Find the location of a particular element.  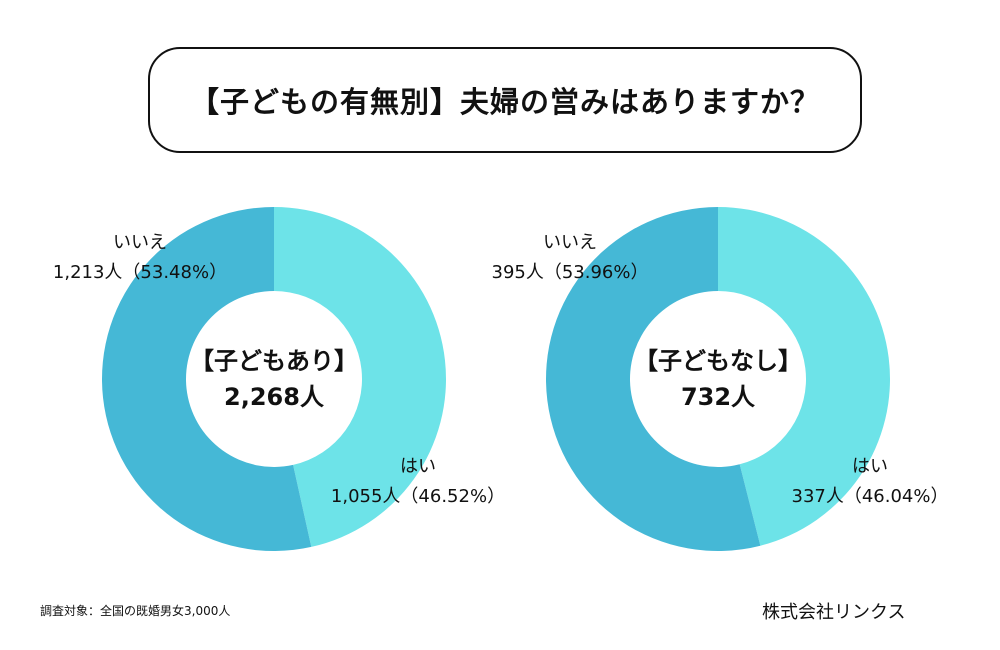

slice-value: 1,055人（46.52%） is located at coordinates (418, 496).